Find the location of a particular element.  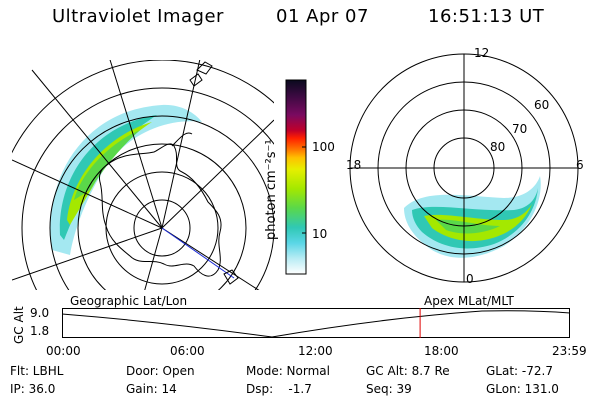

altitude-curve is located at coordinates (316, 324).